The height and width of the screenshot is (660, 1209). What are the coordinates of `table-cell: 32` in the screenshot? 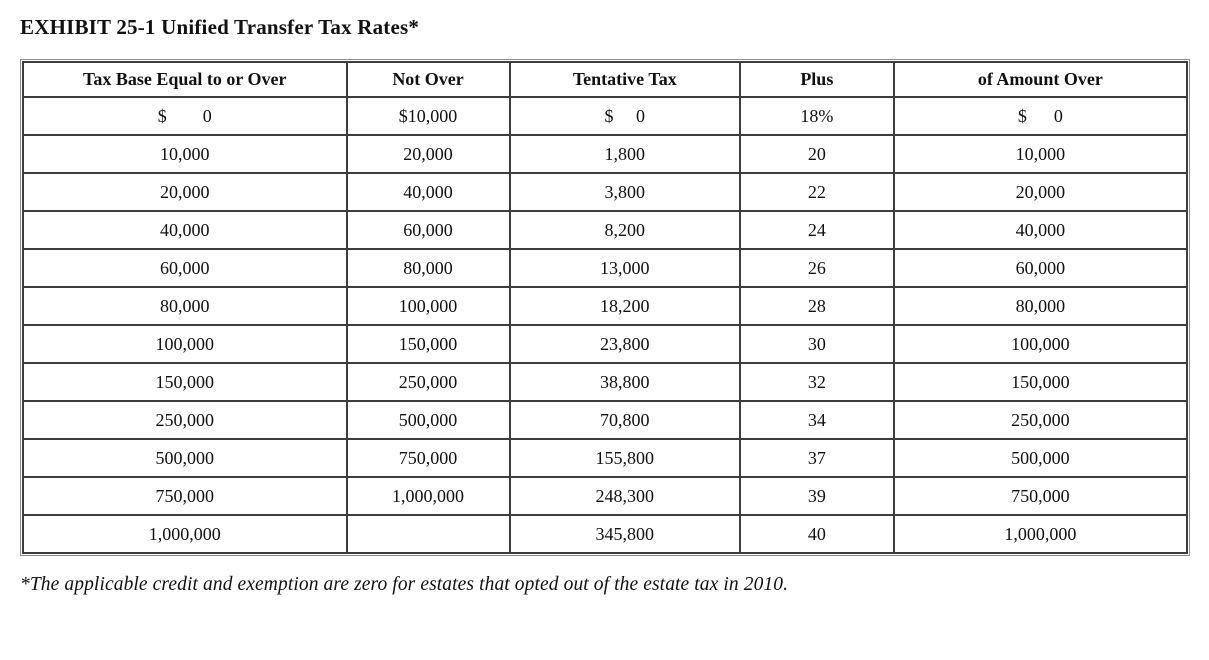 It's located at (817, 382).